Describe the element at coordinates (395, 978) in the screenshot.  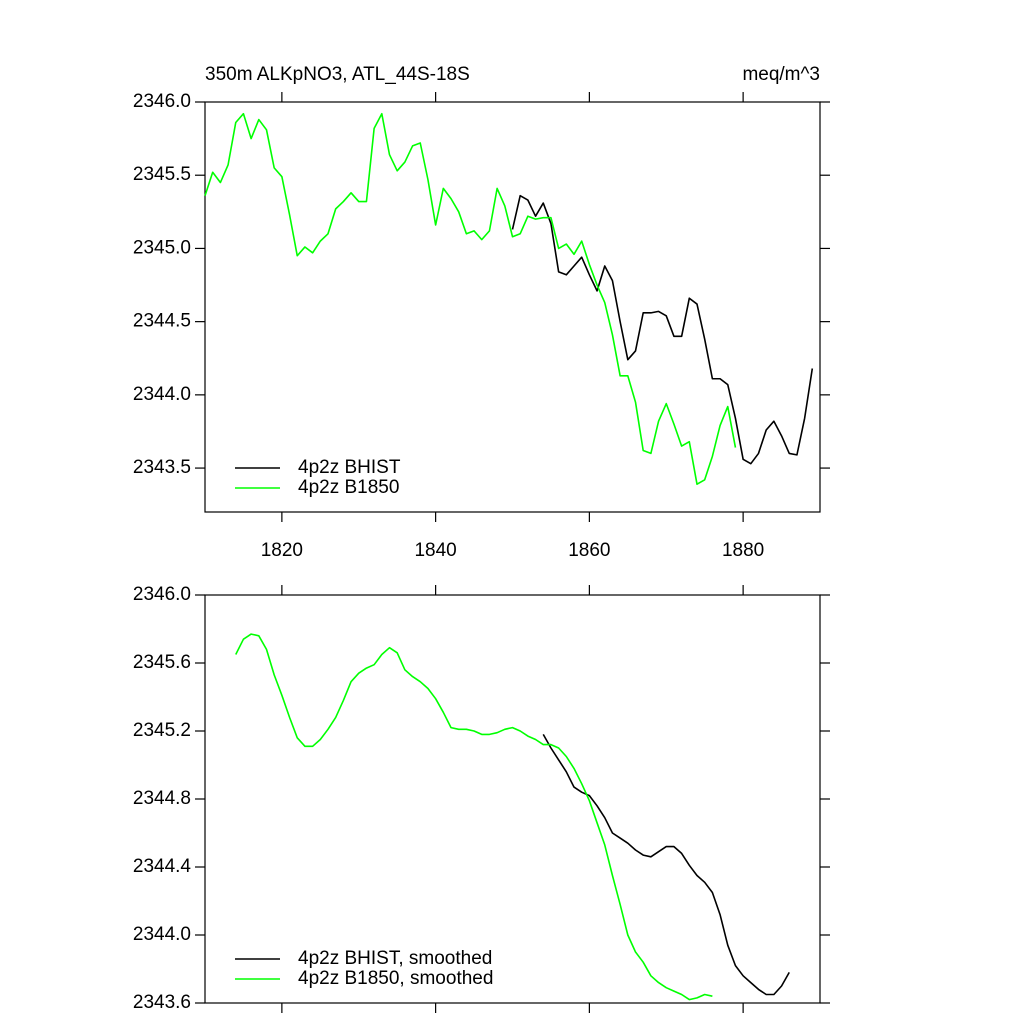
I see `legend-label: 4p2z B1850, smoothed` at that location.